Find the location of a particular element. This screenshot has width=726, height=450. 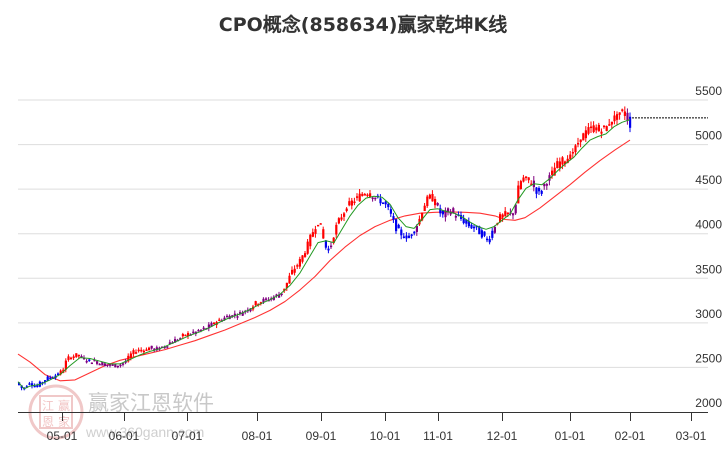

y-tick-label: 2500 is located at coordinates (708, 358).